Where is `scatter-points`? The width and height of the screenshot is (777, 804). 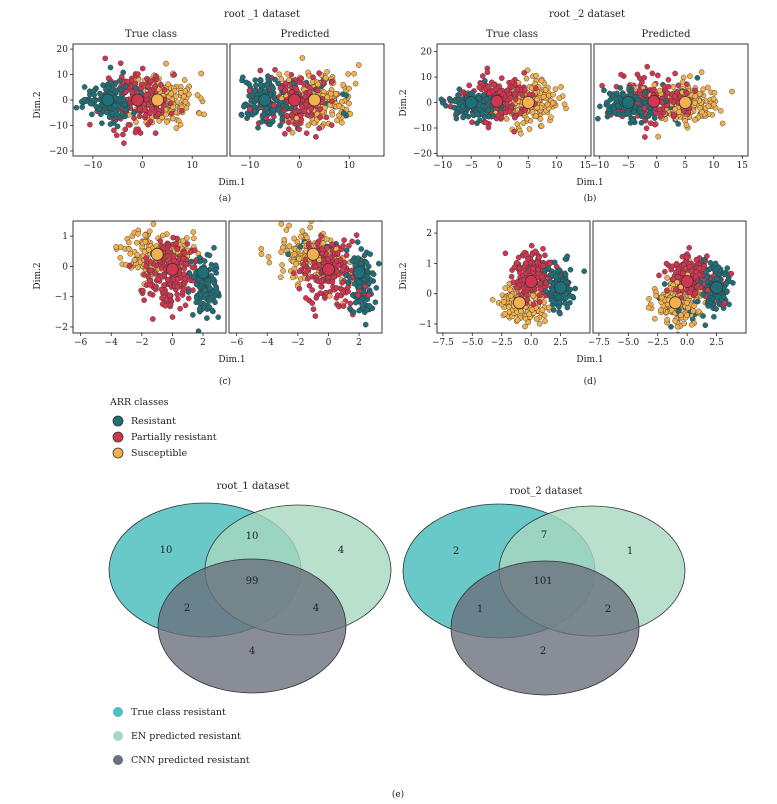 scatter-points is located at coordinates (538, 286).